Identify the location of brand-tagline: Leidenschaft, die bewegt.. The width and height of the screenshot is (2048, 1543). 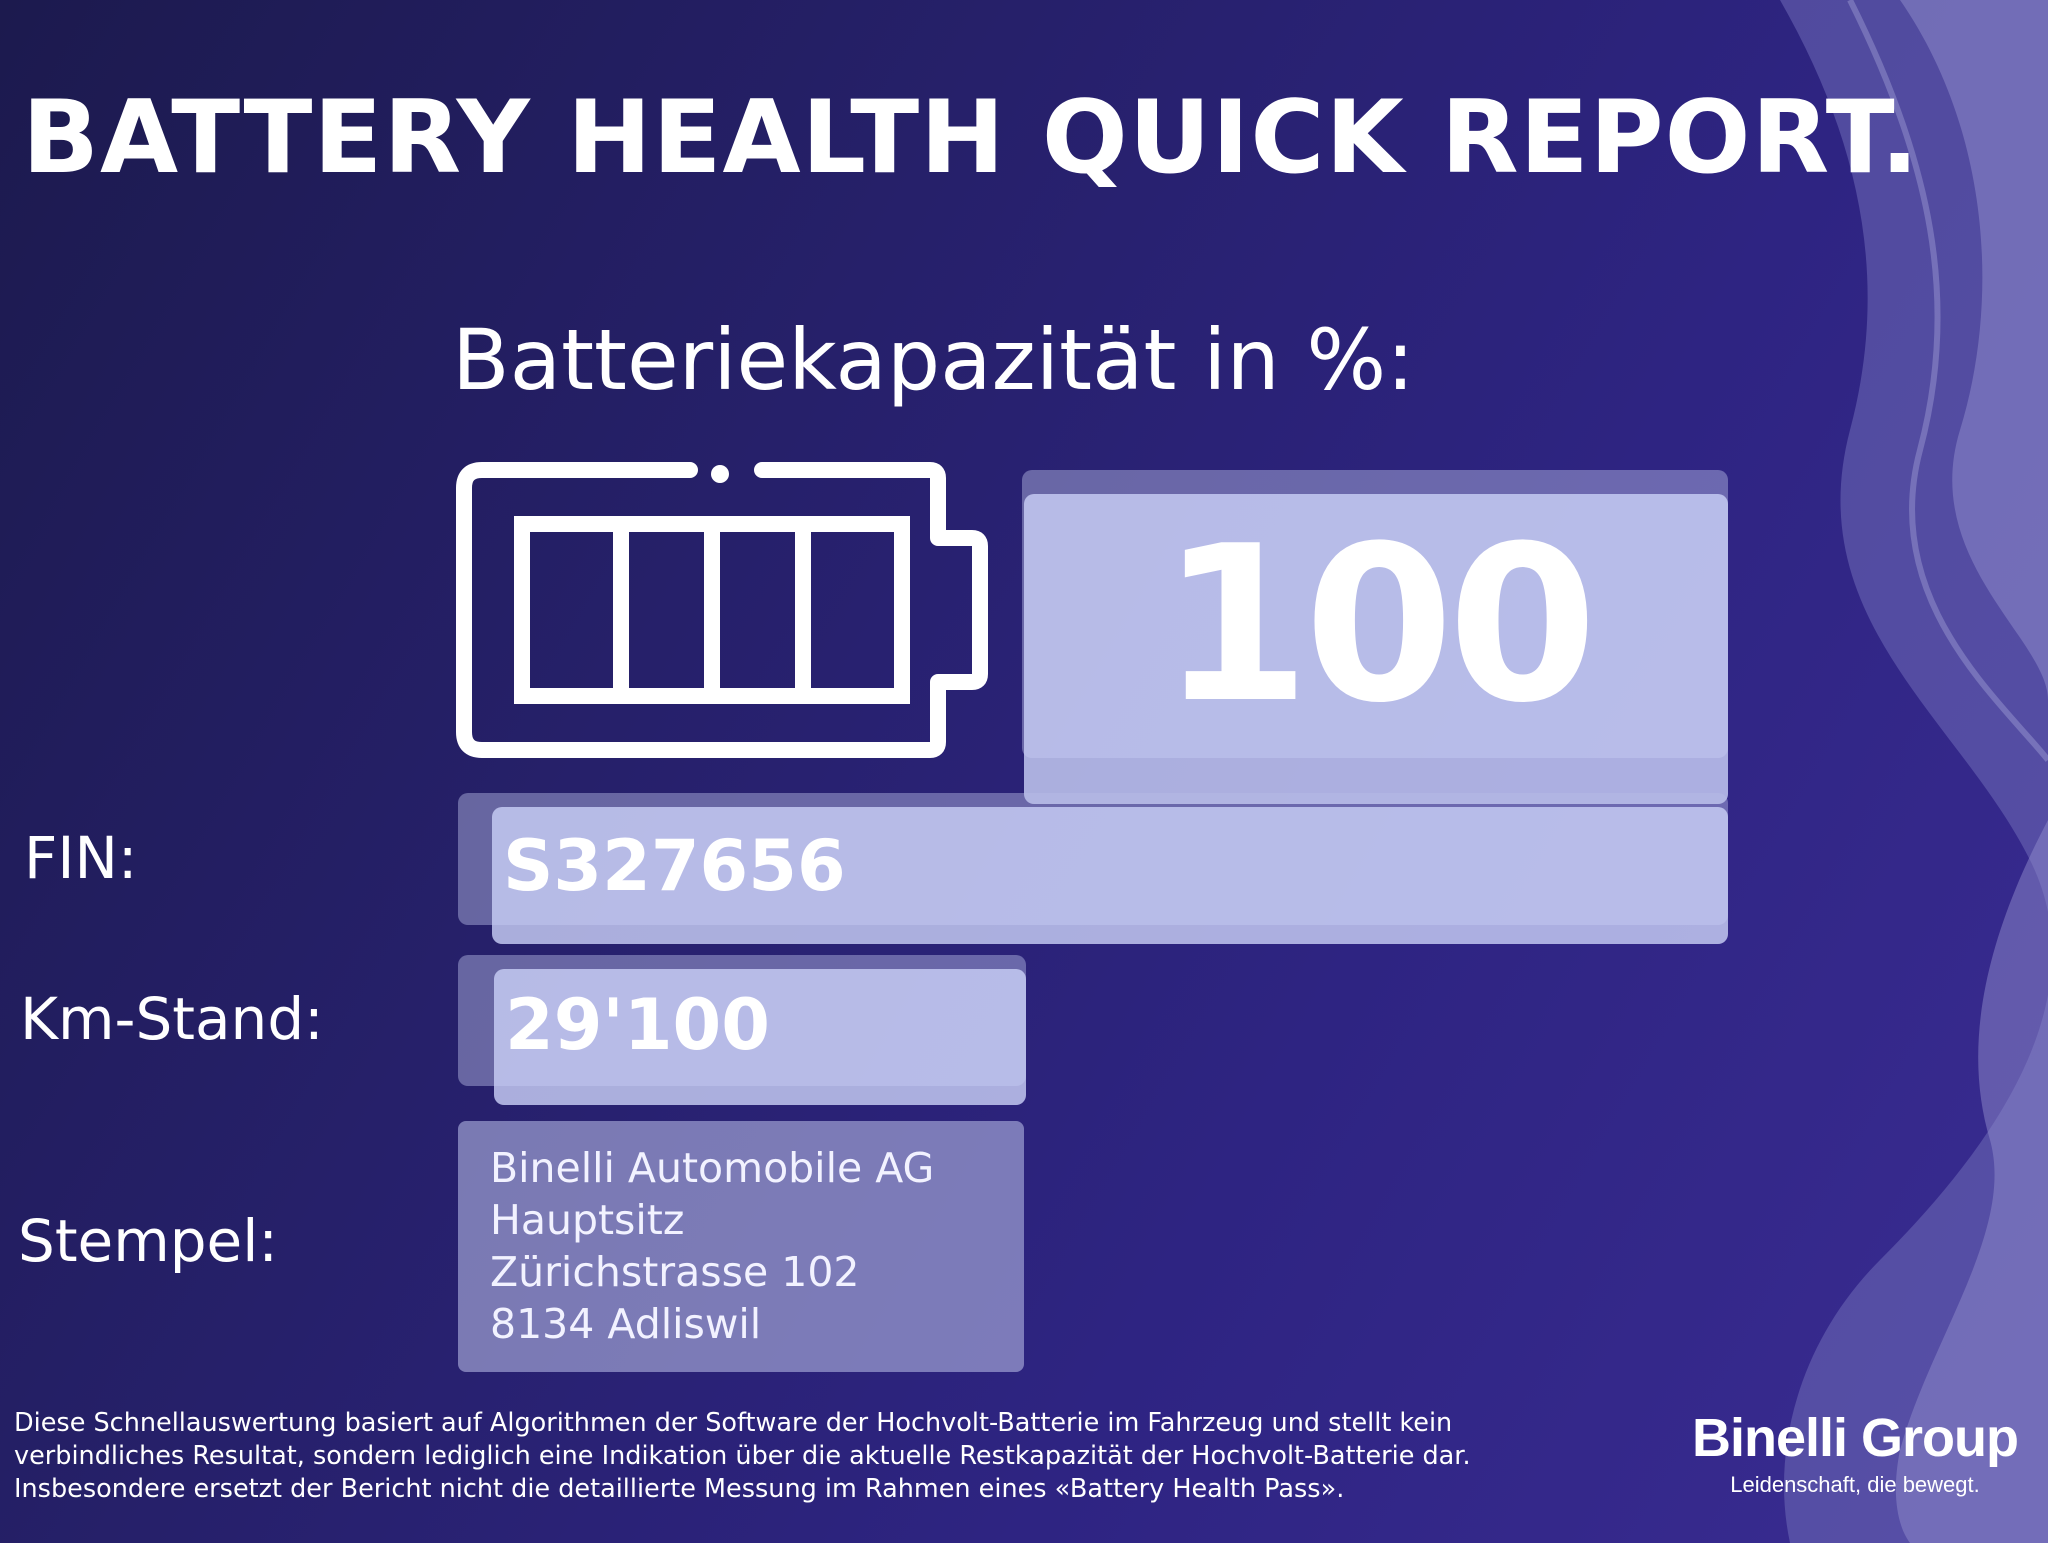
(1855, 1484).